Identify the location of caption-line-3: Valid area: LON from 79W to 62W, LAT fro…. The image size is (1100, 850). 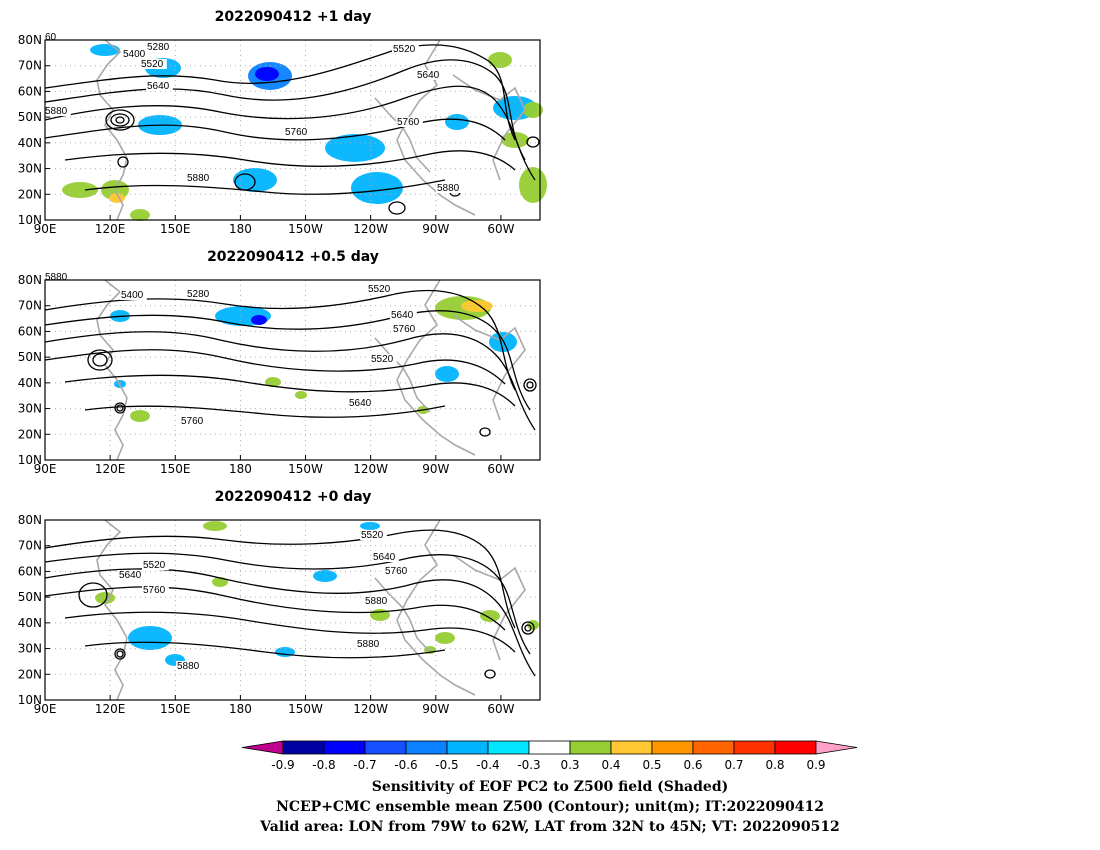
(549, 827).